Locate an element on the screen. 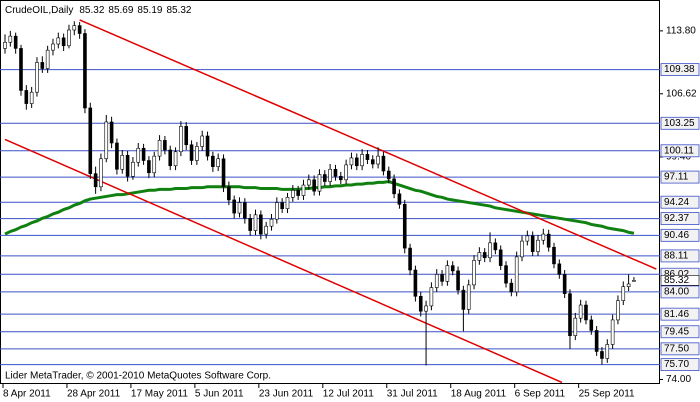  level-label: 86.02 is located at coordinates (676, 274).